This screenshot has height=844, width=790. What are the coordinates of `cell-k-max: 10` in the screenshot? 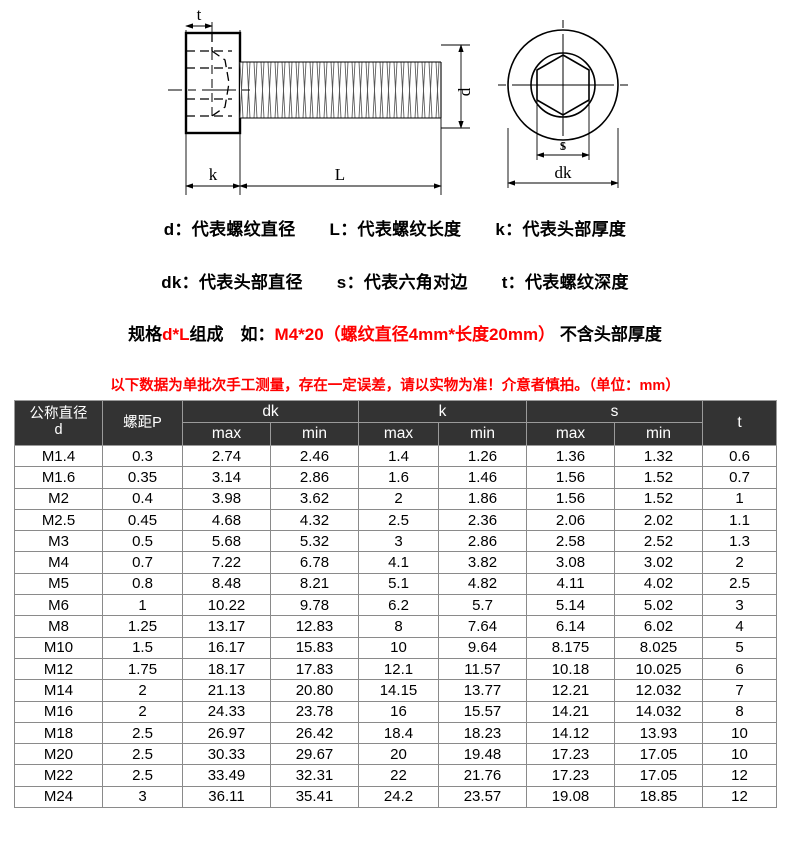 It's located at (398, 647).